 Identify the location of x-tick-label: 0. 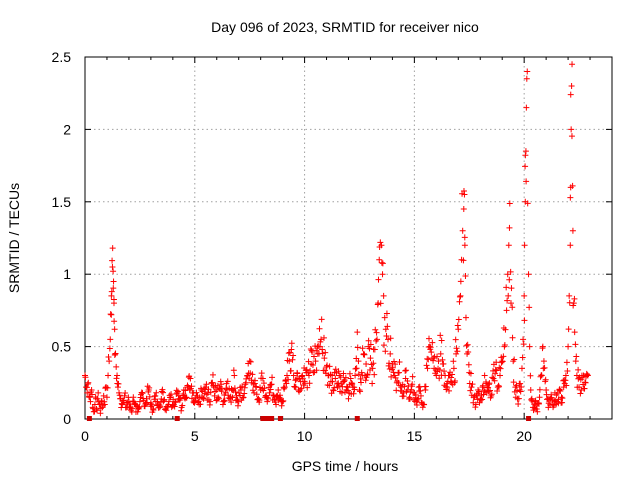
(85, 436).